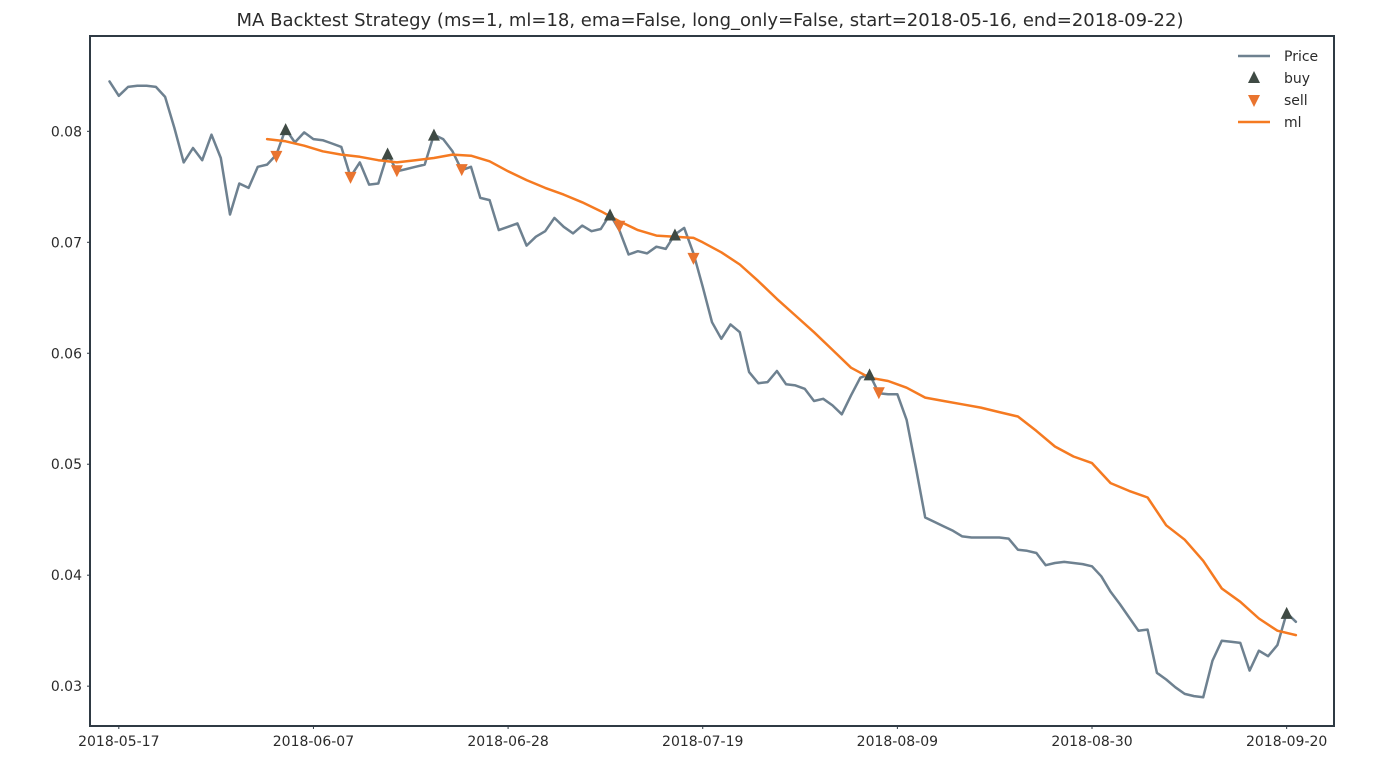  Describe the element at coordinates (66, 132) in the screenshot. I see `y-tick-label: 0.08` at that location.